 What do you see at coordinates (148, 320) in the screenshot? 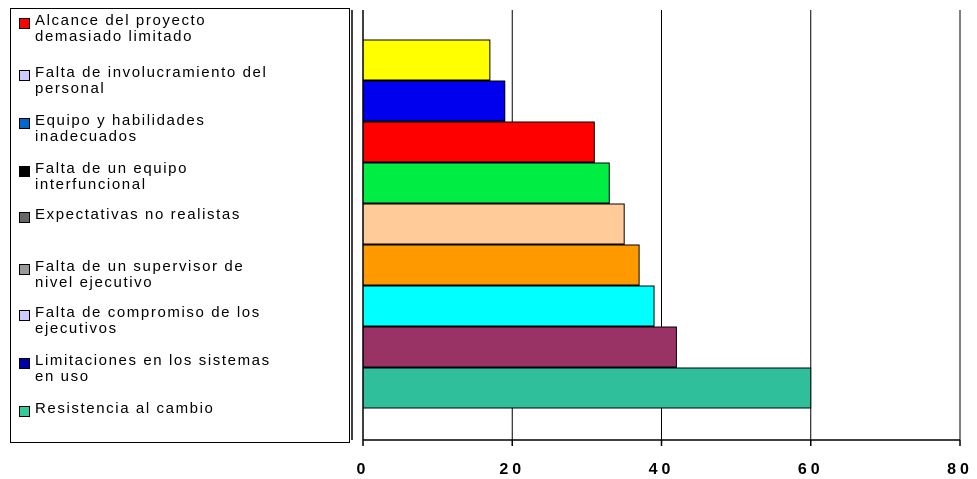
I see `legend-label: Falta de compromiso de los ejecutivos` at bounding box center [148, 320].